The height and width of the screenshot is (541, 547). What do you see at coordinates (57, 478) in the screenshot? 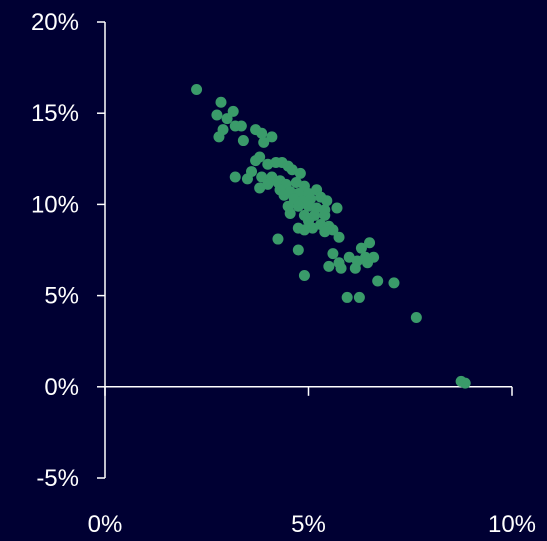
I see `y-tick-label: -5%` at bounding box center [57, 478].